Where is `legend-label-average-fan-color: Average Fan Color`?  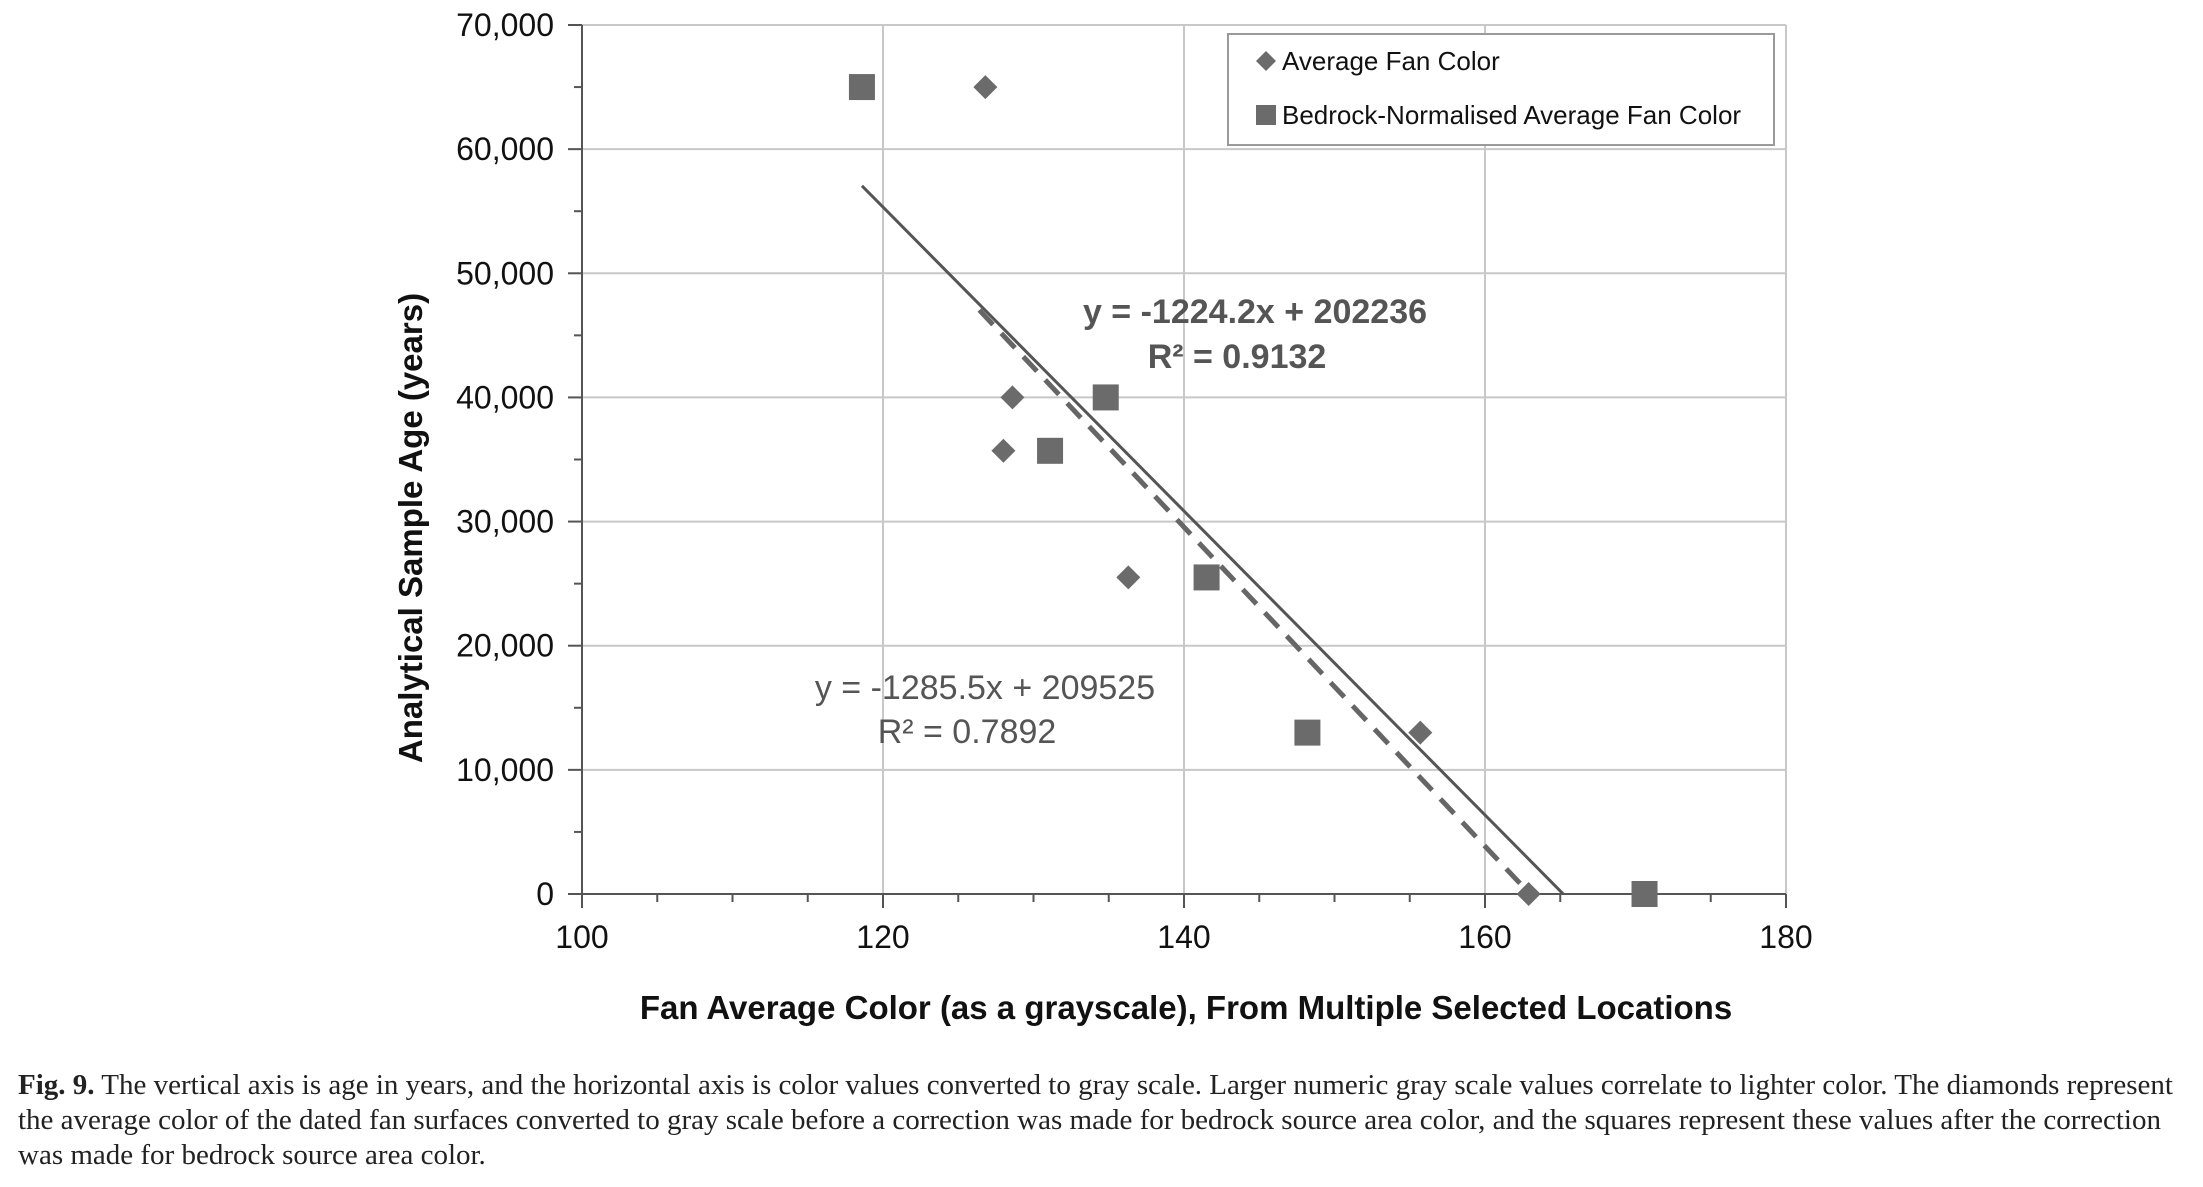 legend-label-average-fan-color: Average Fan Color is located at coordinates (1391, 61).